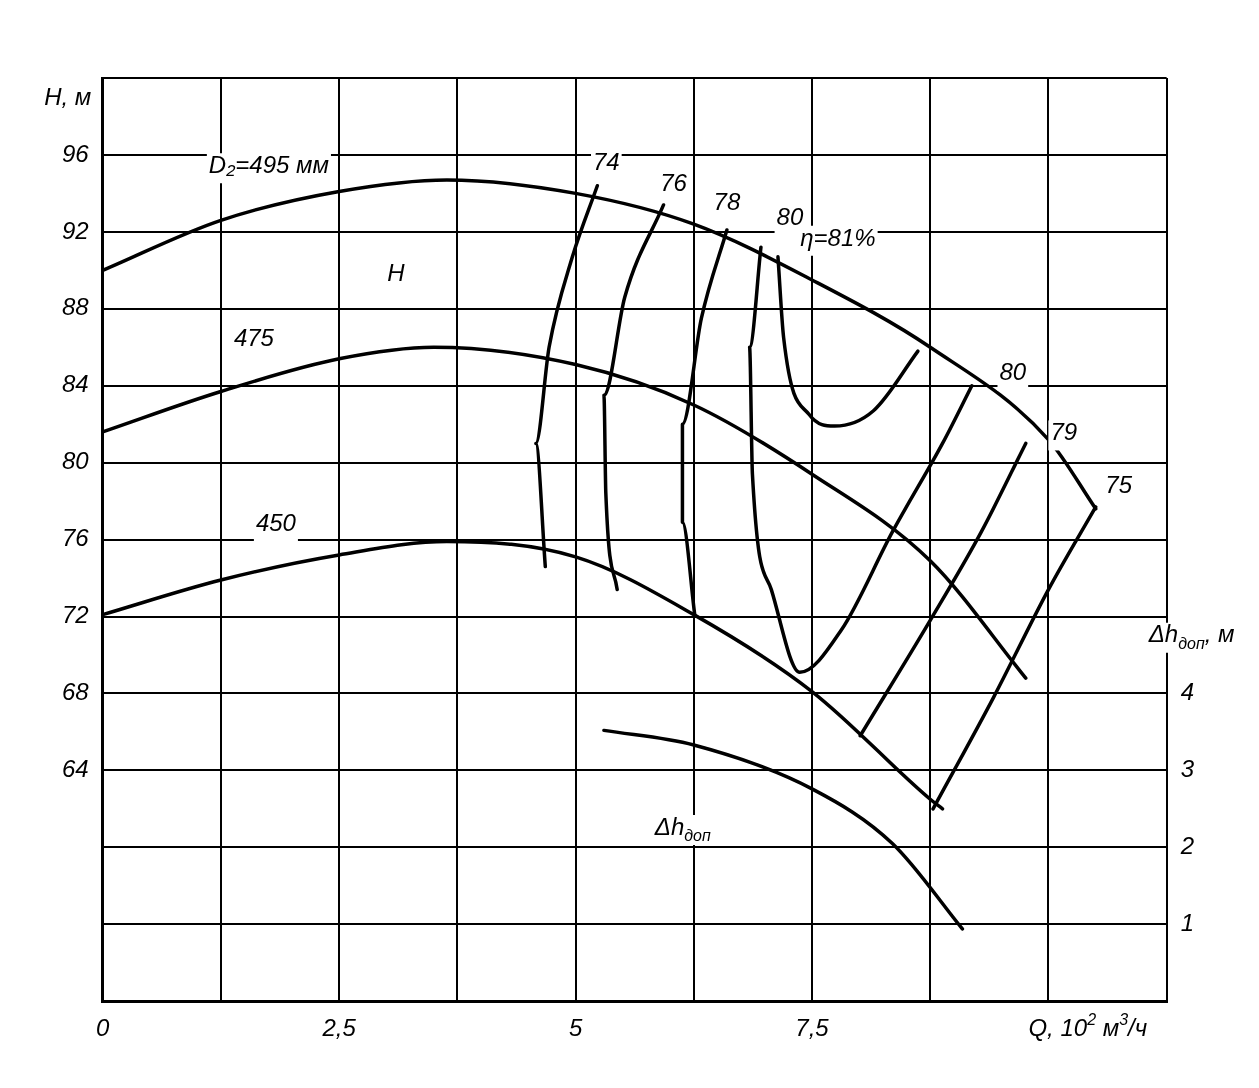 The height and width of the screenshot is (1088, 1259). What do you see at coordinates (1187, 846) in the screenshot?
I see `y2-tick-label: 2` at bounding box center [1187, 846].